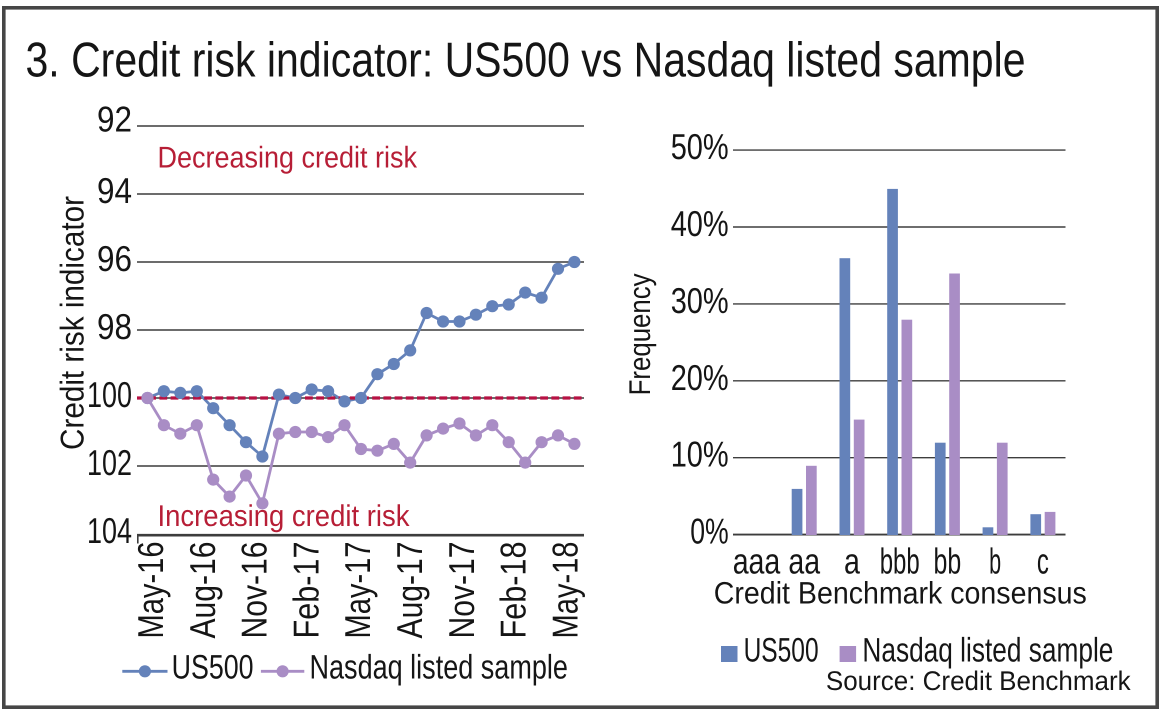  I want to click on svg-text: 0%, so click(709, 531).